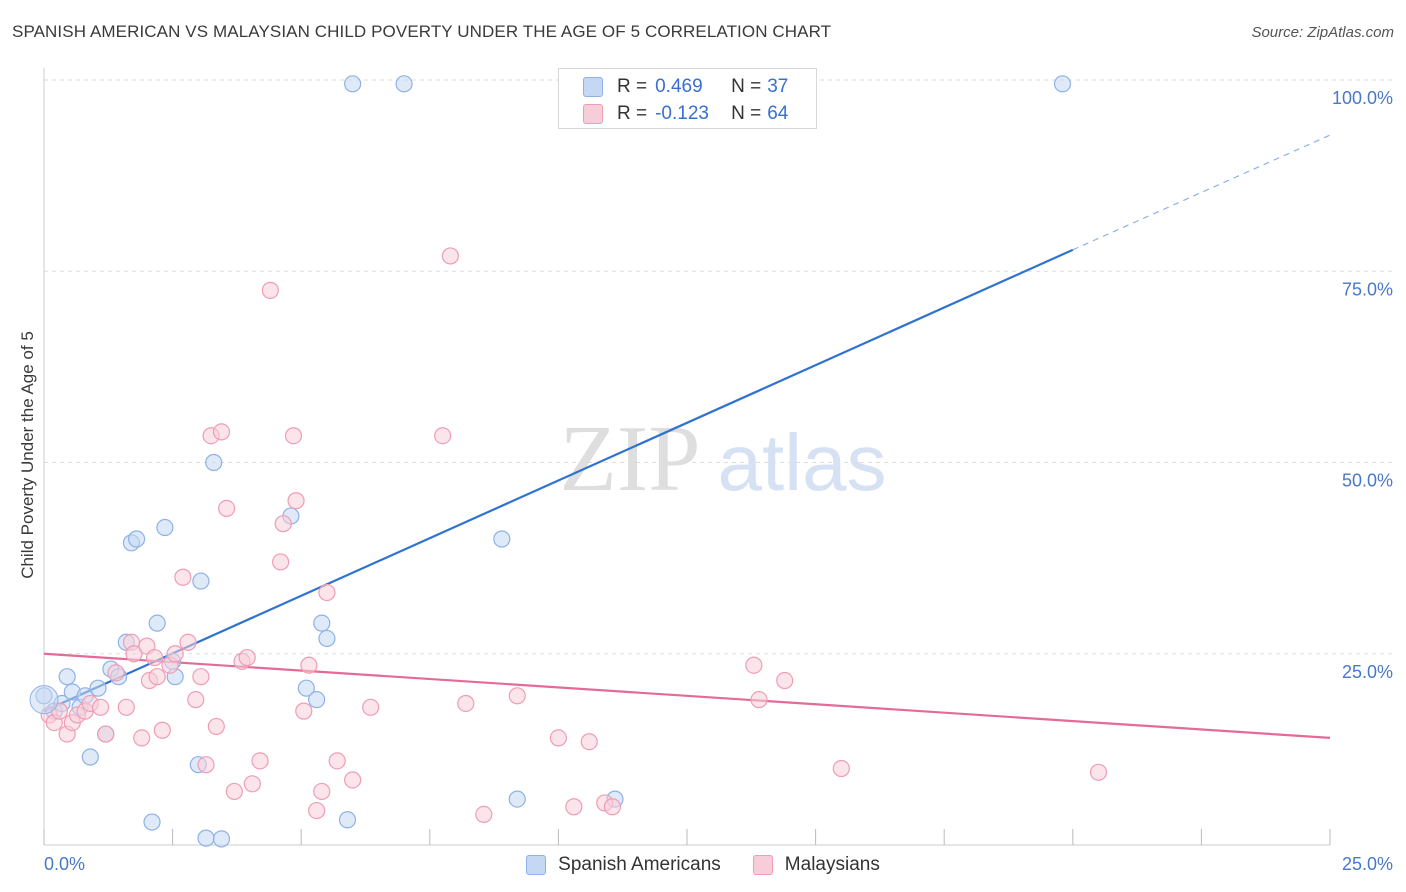  What do you see at coordinates (639, 864) in the screenshot?
I see `series-legend-label: Spanish Americans` at bounding box center [639, 864].